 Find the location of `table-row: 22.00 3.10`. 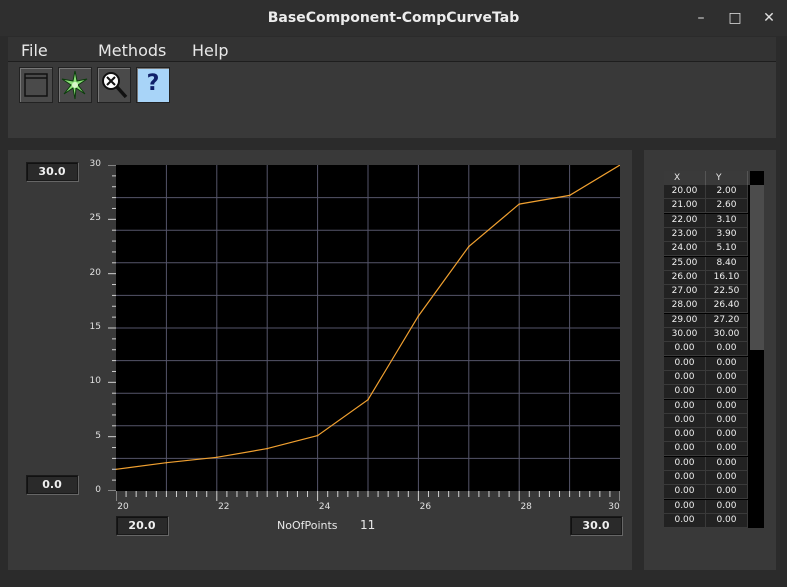

table-row: 22.00 3.10 is located at coordinates (706, 220).